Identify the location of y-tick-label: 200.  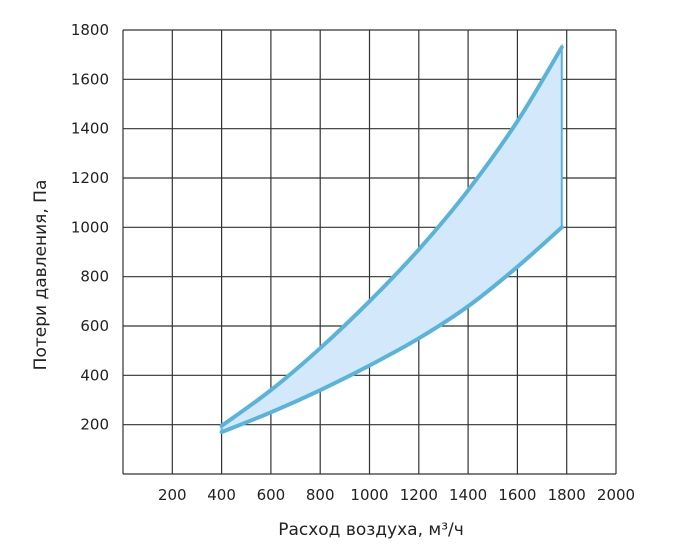
(94, 425).